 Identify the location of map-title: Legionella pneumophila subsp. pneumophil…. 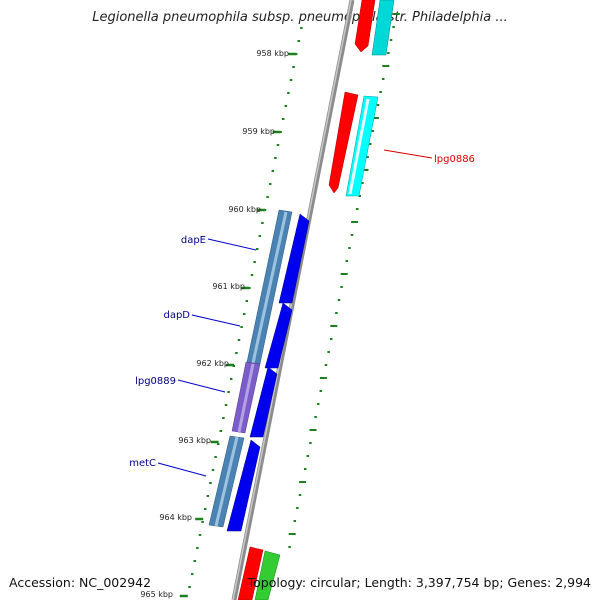
(300, 17).